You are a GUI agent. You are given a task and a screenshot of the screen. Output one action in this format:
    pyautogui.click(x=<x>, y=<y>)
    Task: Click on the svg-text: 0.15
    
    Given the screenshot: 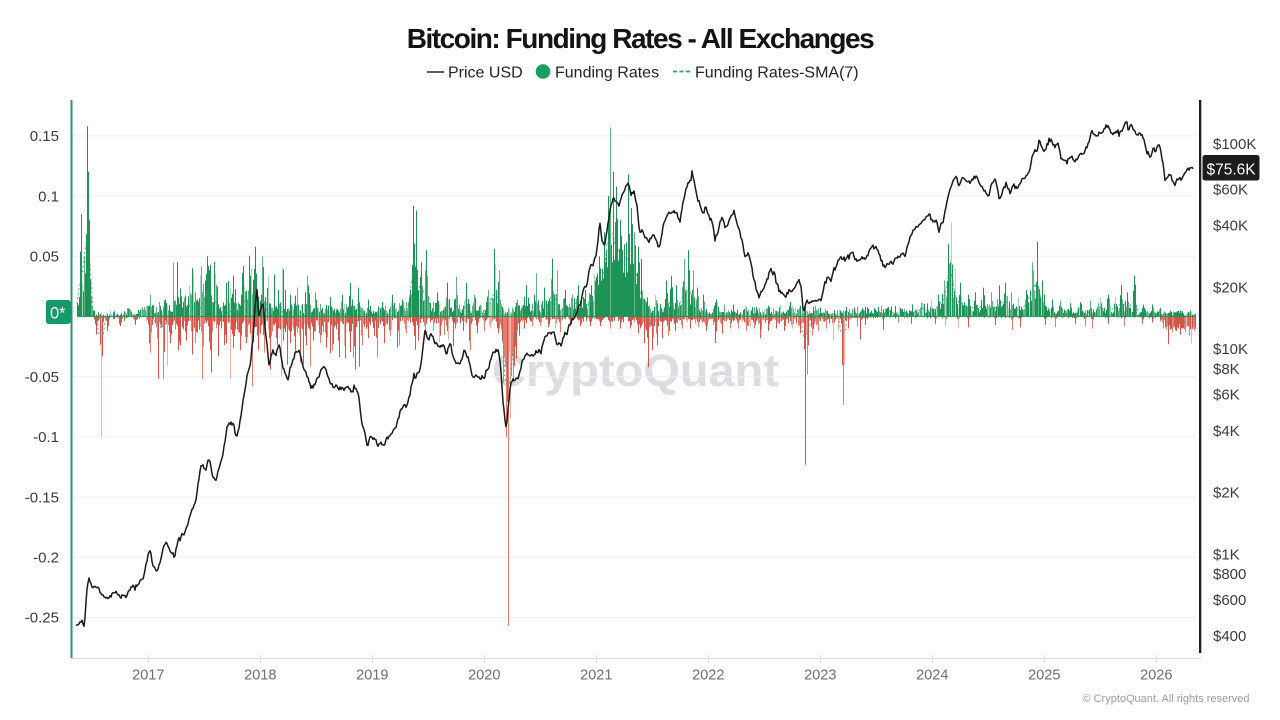 What is the action you would take?
    pyautogui.click(x=44, y=136)
    